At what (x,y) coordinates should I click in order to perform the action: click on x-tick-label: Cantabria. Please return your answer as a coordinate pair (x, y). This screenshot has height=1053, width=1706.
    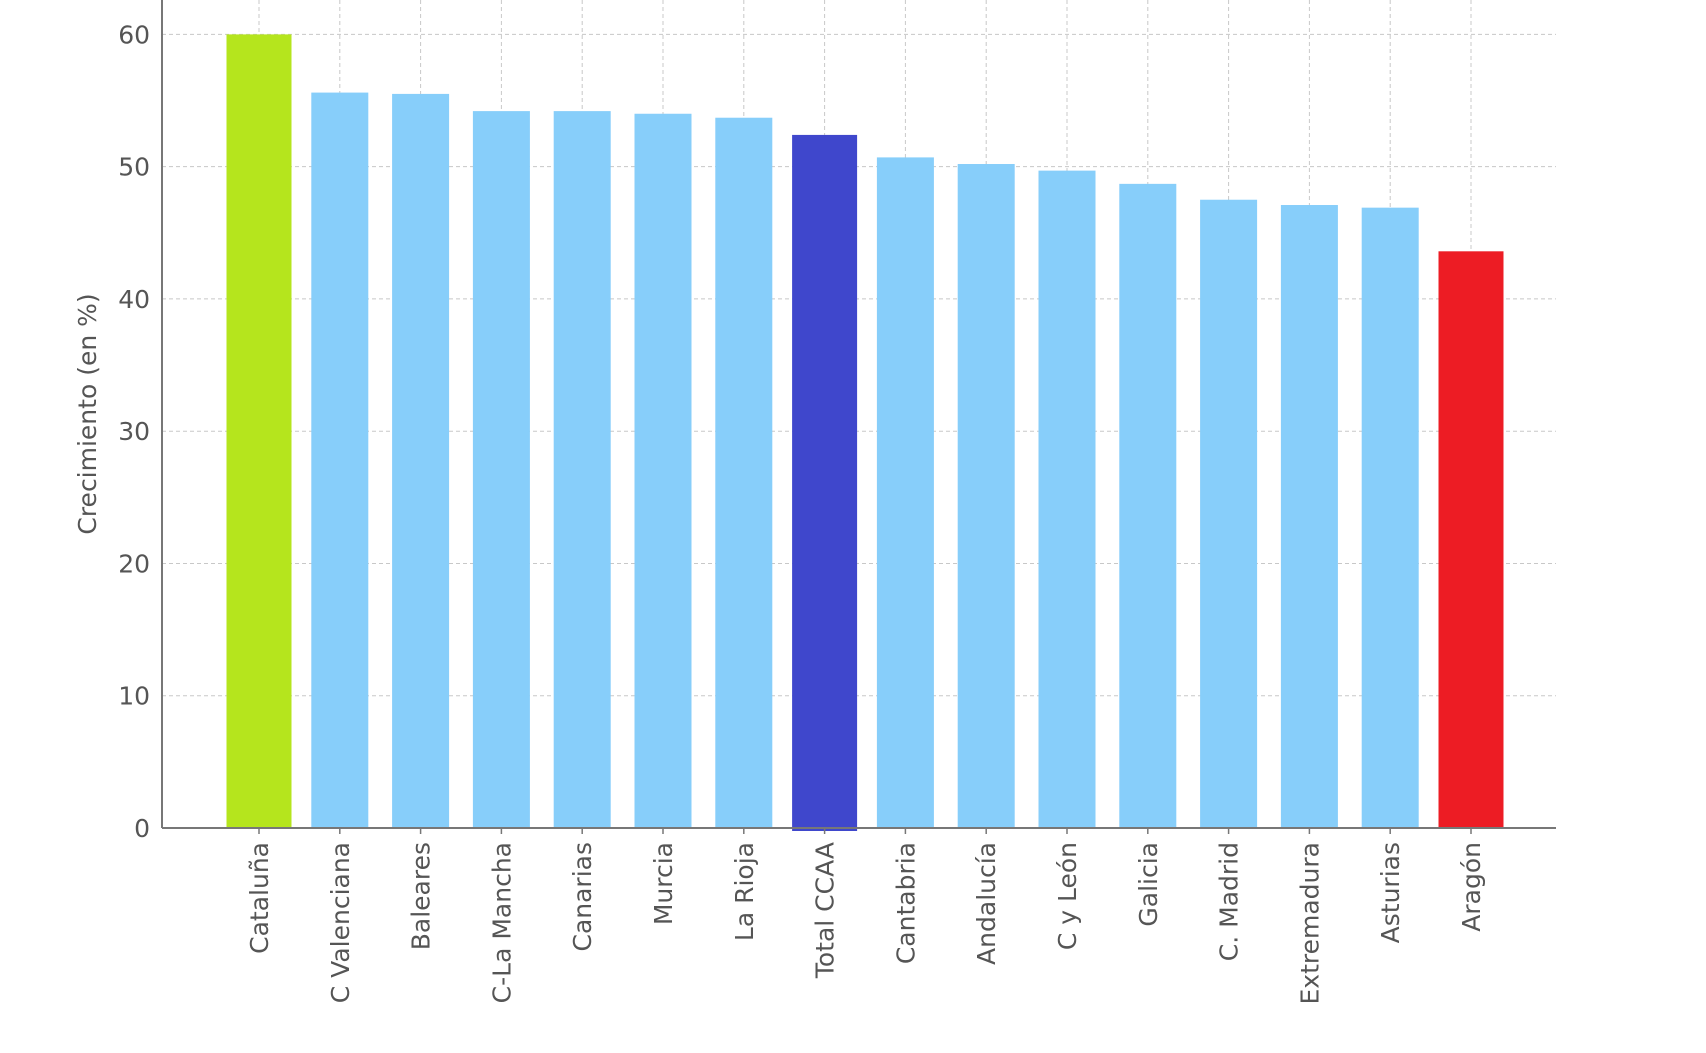
    Looking at the image, I should click on (905, 903).